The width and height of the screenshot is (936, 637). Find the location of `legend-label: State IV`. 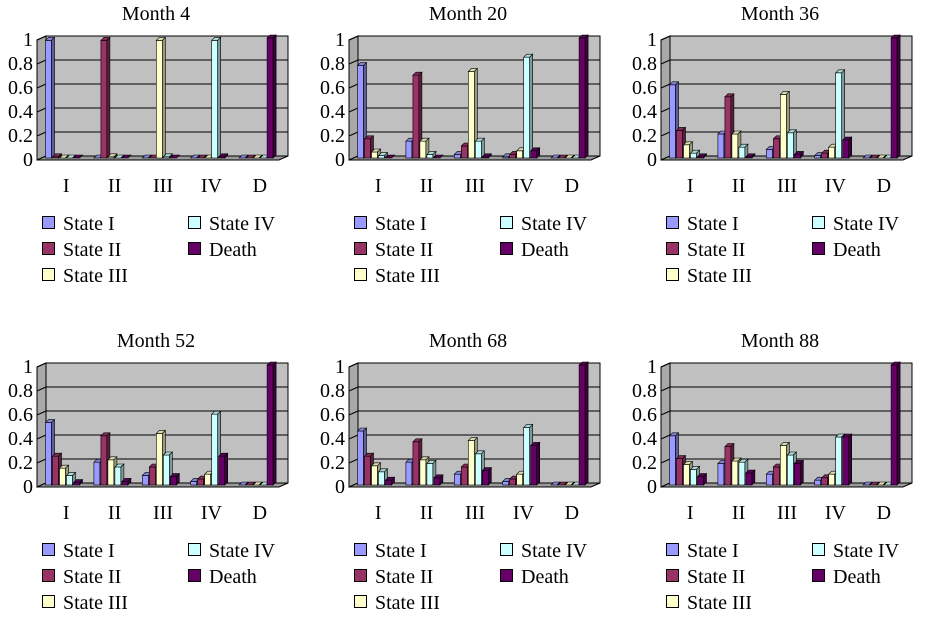

legend-label: State IV is located at coordinates (866, 551).